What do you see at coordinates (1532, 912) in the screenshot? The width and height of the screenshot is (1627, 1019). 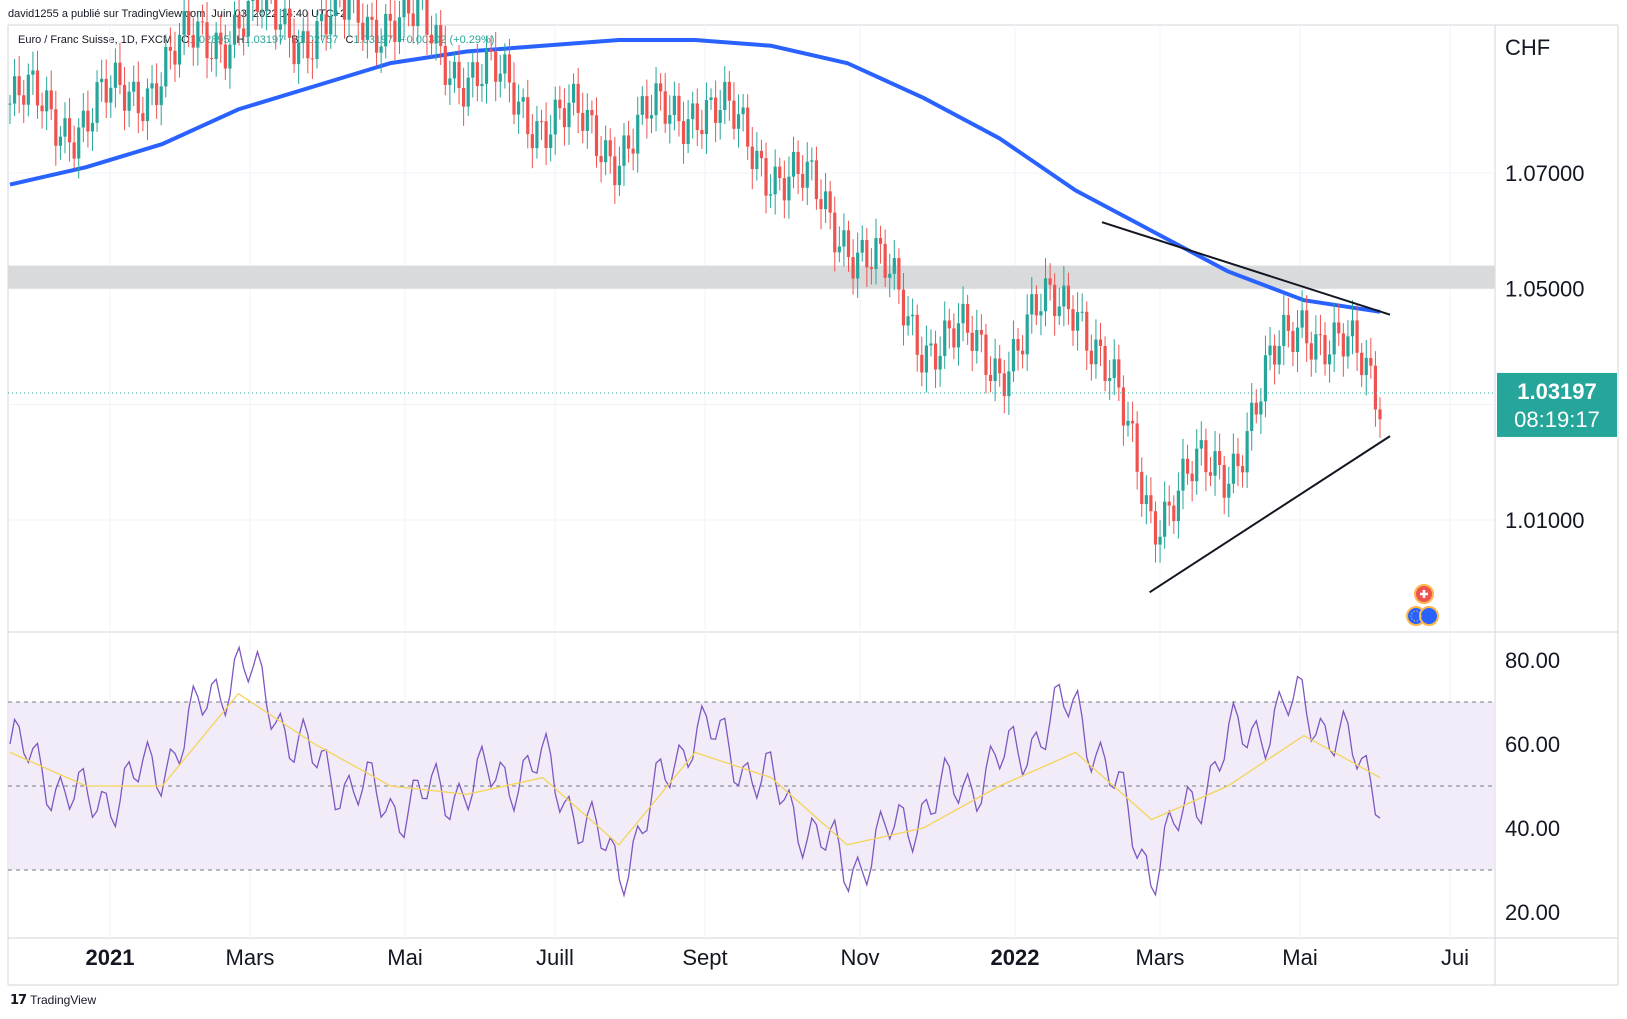 I see `rsi-tick-label: 20.00` at bounding box center [1532, 912].